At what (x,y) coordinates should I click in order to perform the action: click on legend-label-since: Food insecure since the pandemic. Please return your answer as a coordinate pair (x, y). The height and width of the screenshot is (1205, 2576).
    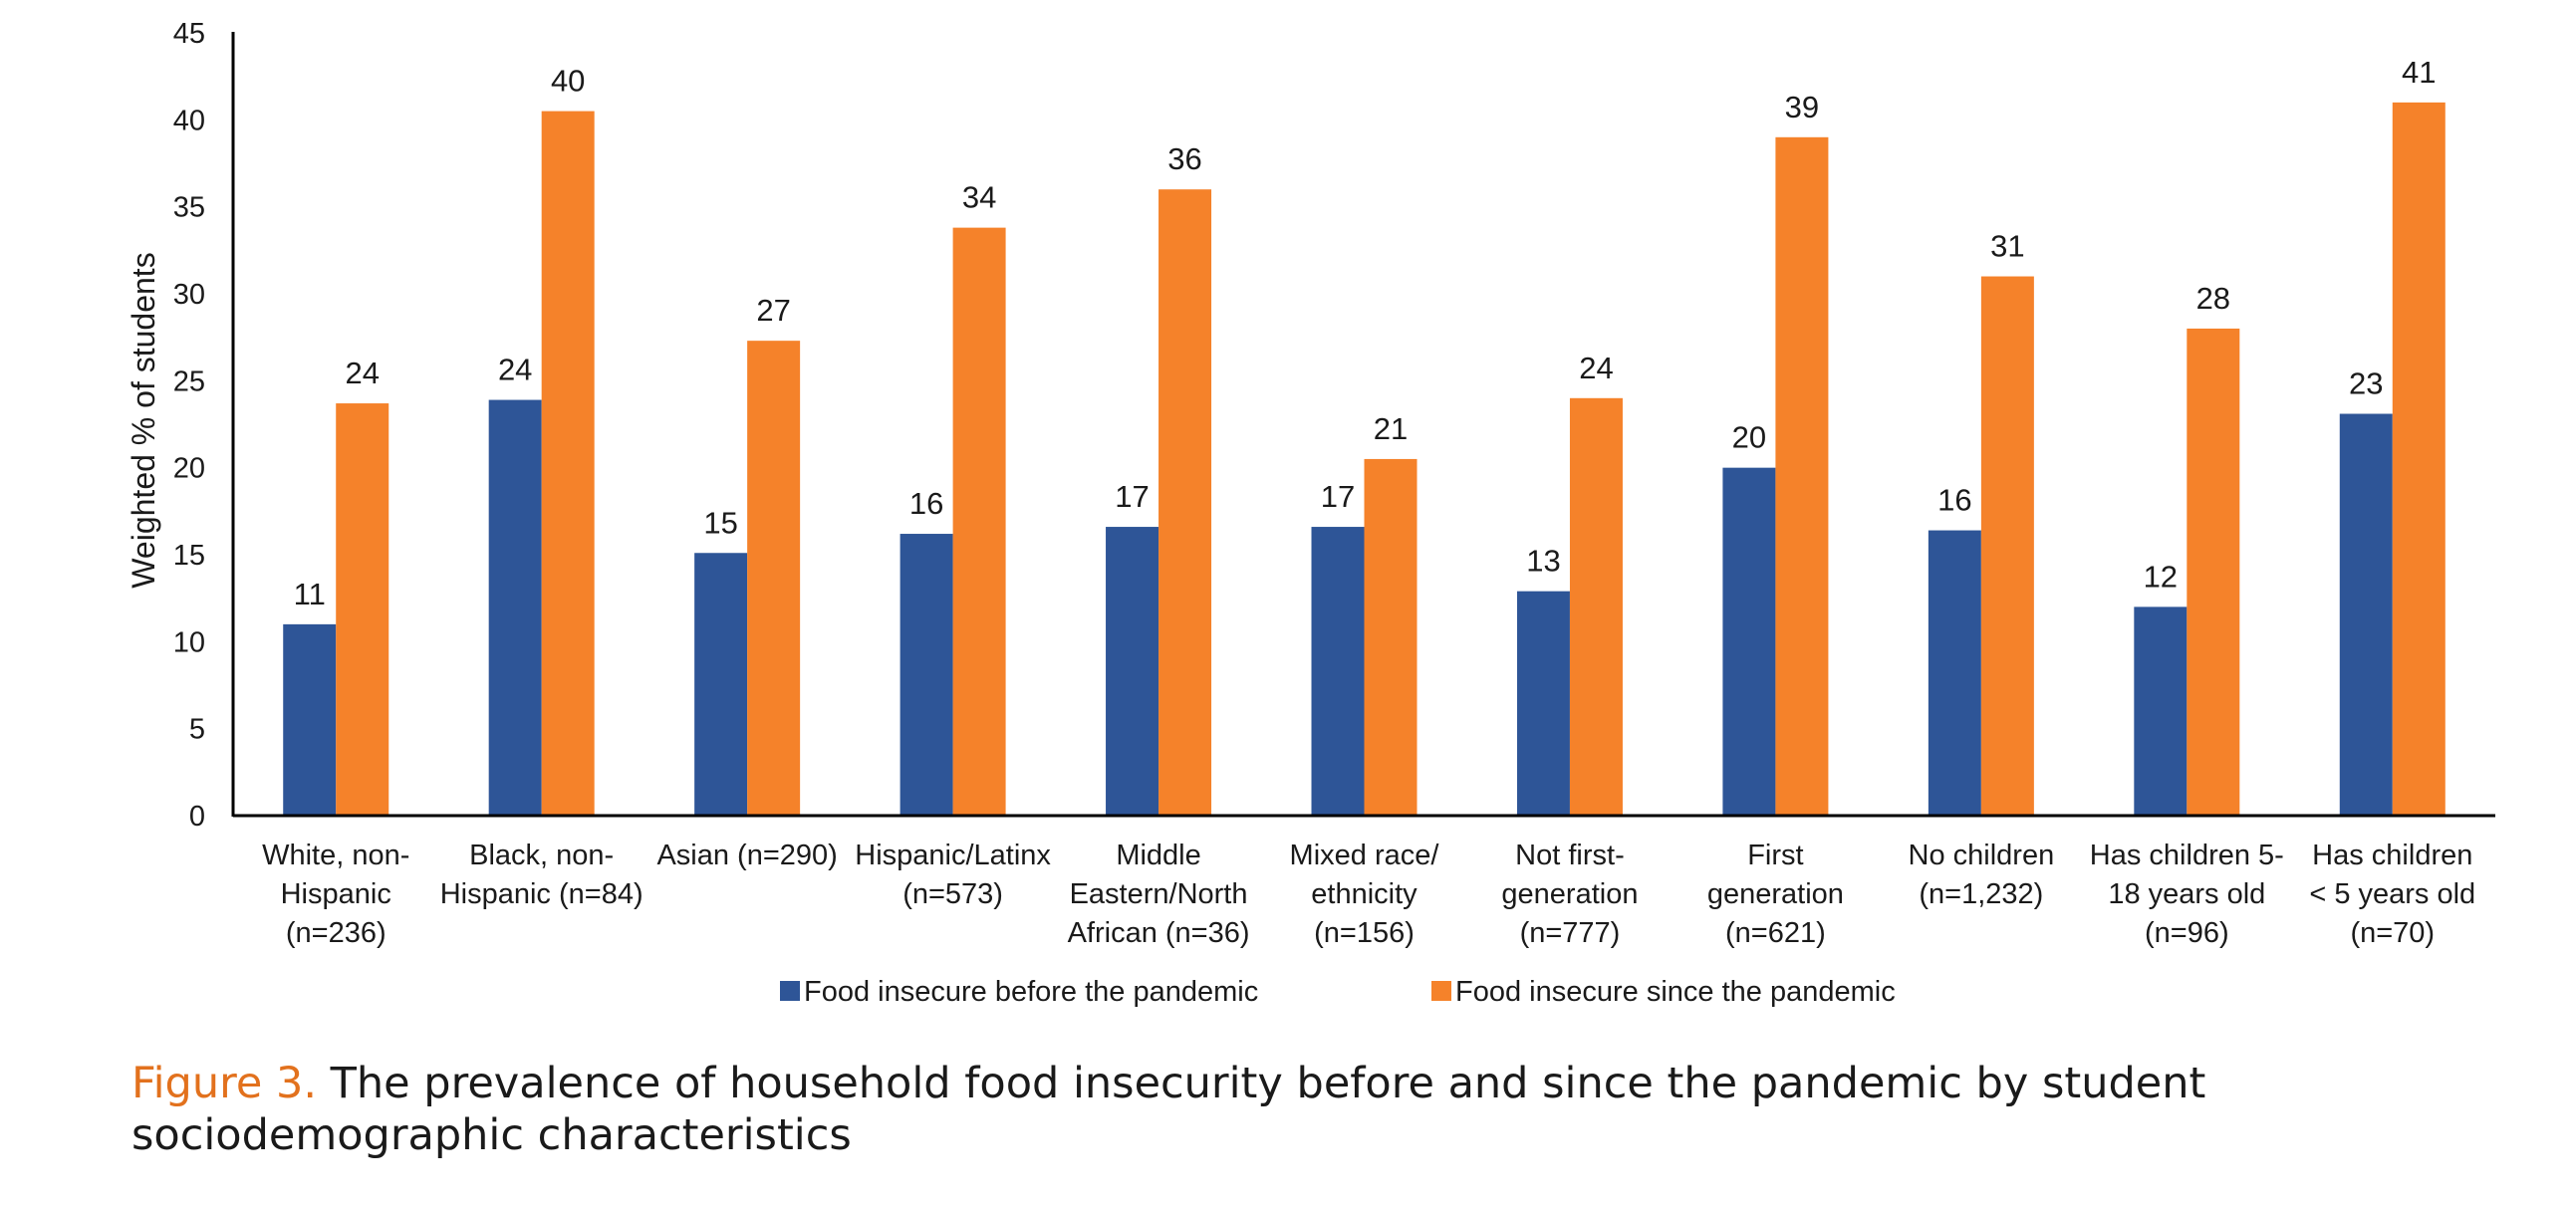
    Looking at the image, I should click on (1675, 992).